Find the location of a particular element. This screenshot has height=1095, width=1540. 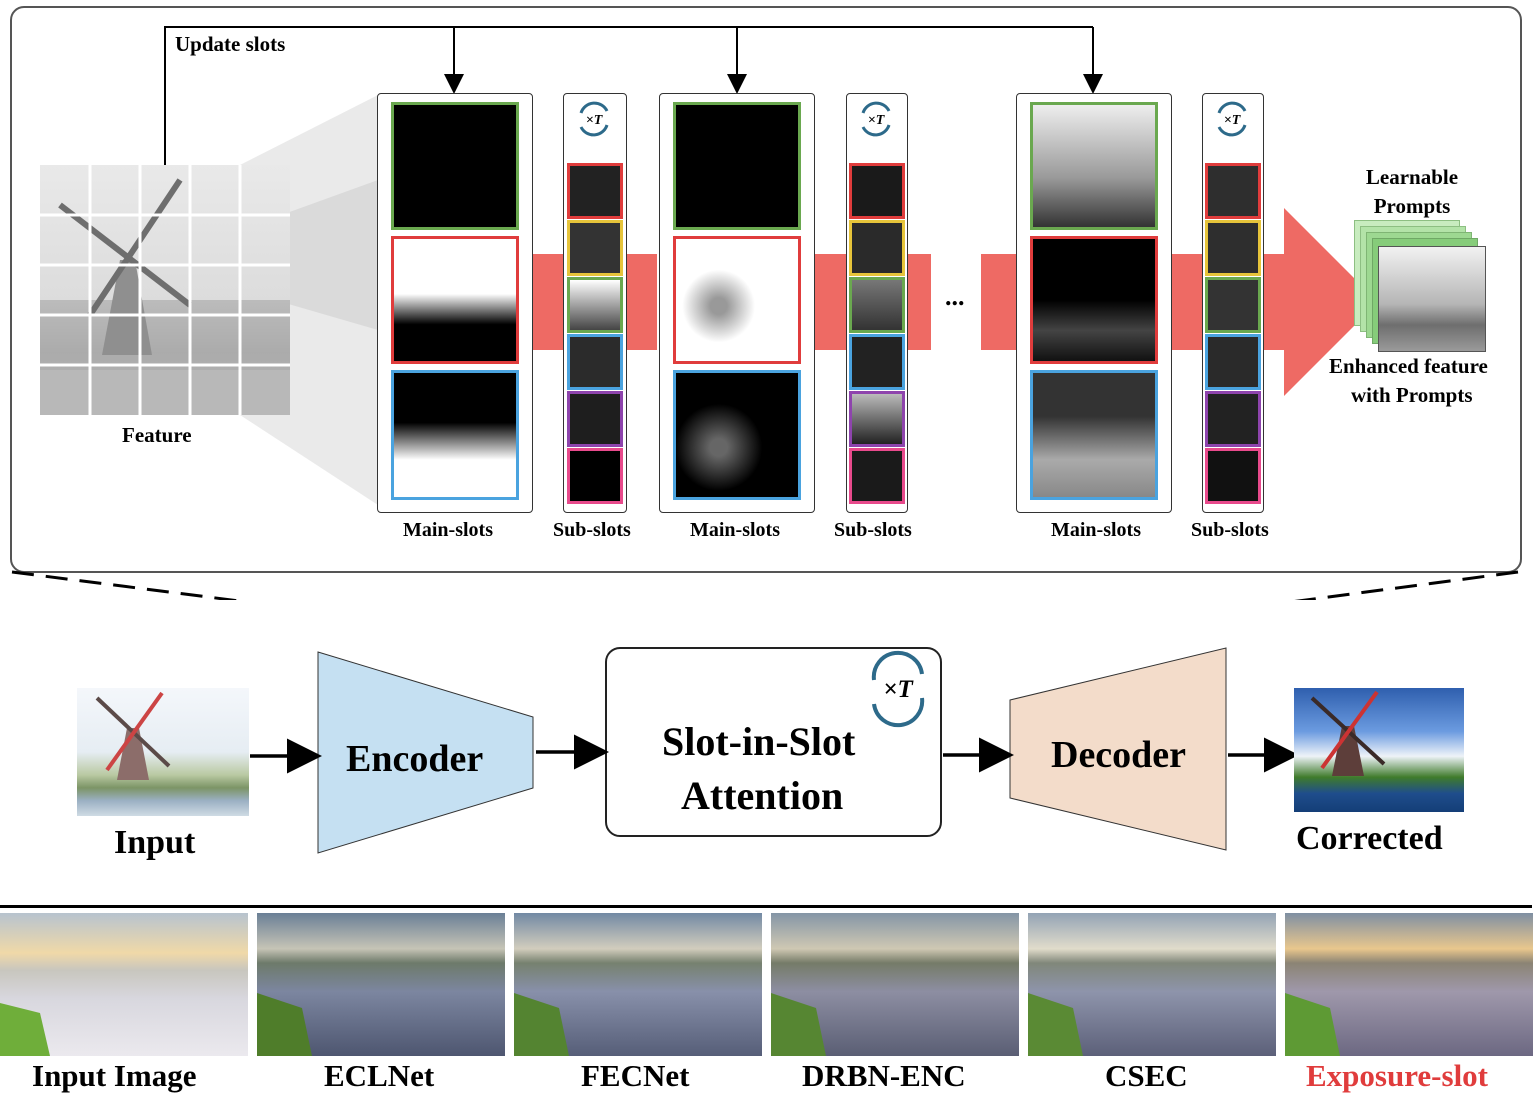

feature-map is located at coordinates (165, 290).